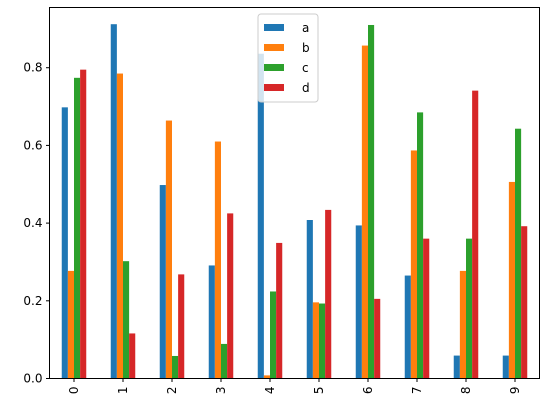 The width and height of the screenshot is (547, 408). Describe the element at coordinates (270, 391) in the screenshot. I see `x-tick-label: 4` at that location.